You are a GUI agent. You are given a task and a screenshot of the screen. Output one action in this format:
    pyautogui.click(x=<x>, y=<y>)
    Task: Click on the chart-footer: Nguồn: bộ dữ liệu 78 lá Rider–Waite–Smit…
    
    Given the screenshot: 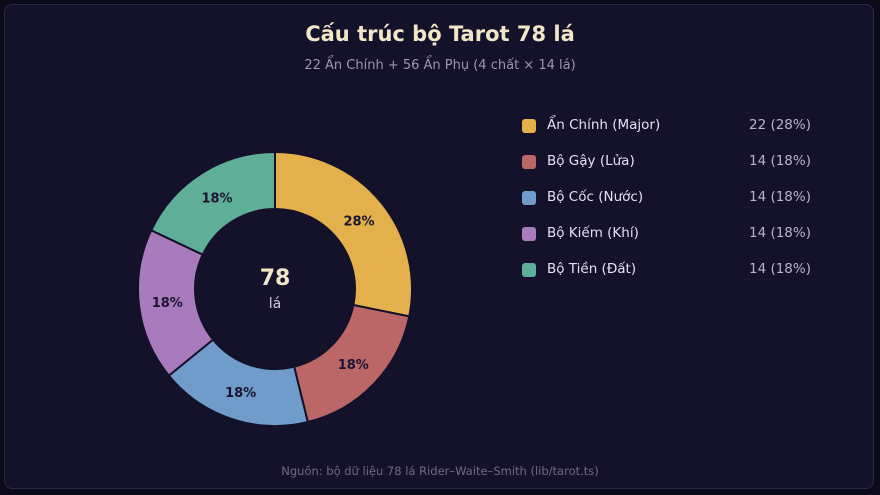 What is the action you would take?
    pyautogui.click(x=440, y=471)
    